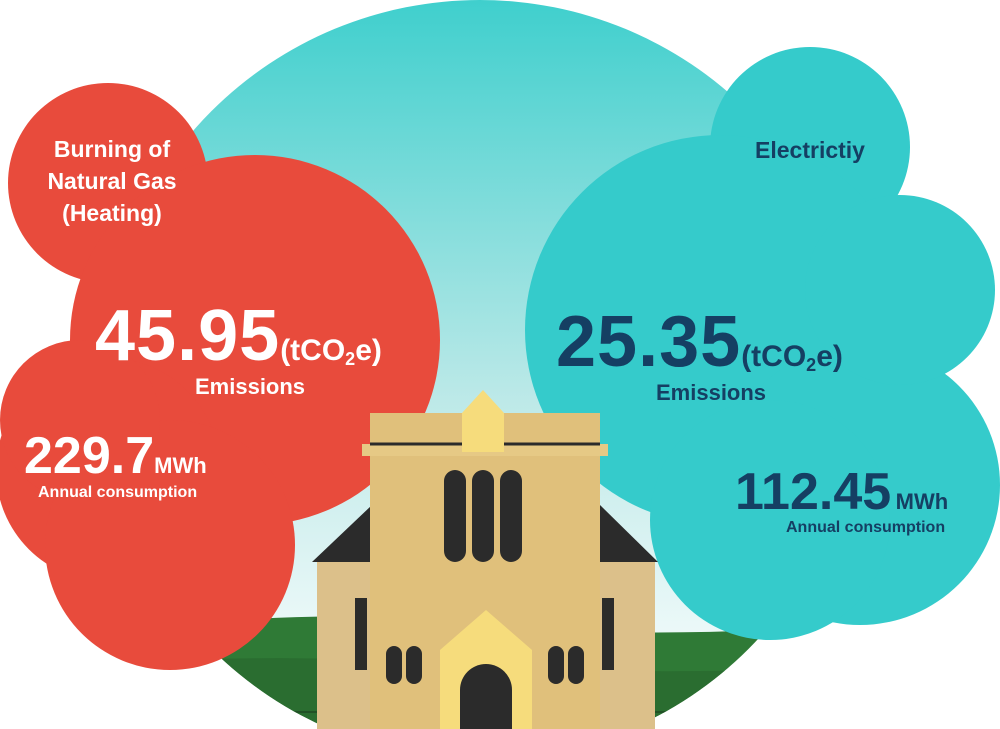 The height and width of the screenshot is (729, 1000). Describe the element at coordinates (792, 357) in the screenshot. I see `electricity-emissions-unit: (tCO2e)` at that location.